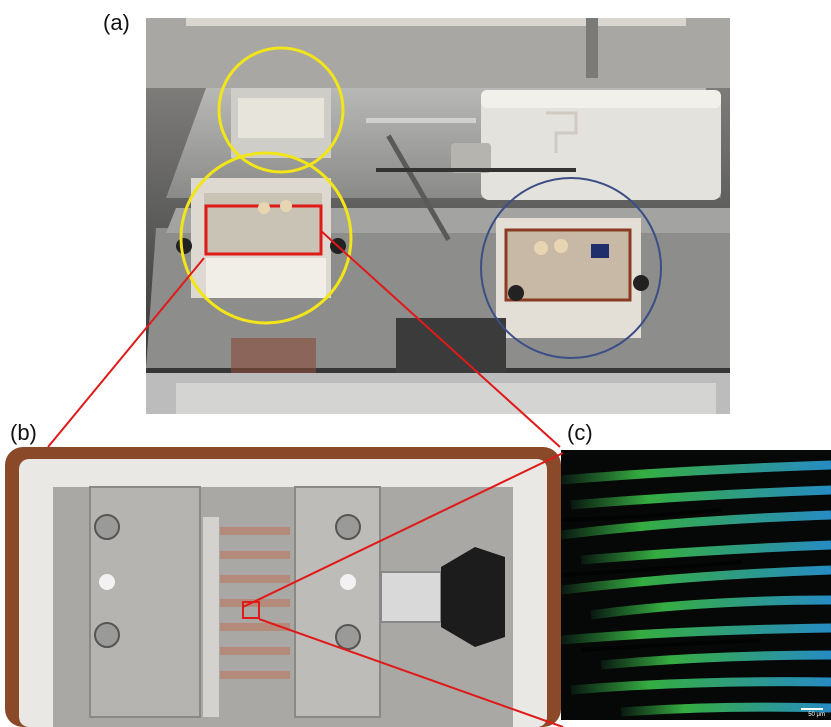 Image resolution: width=831 pixels, height=727 pixels. I want to click on fiber-microscopy-image, so click(696, 585).